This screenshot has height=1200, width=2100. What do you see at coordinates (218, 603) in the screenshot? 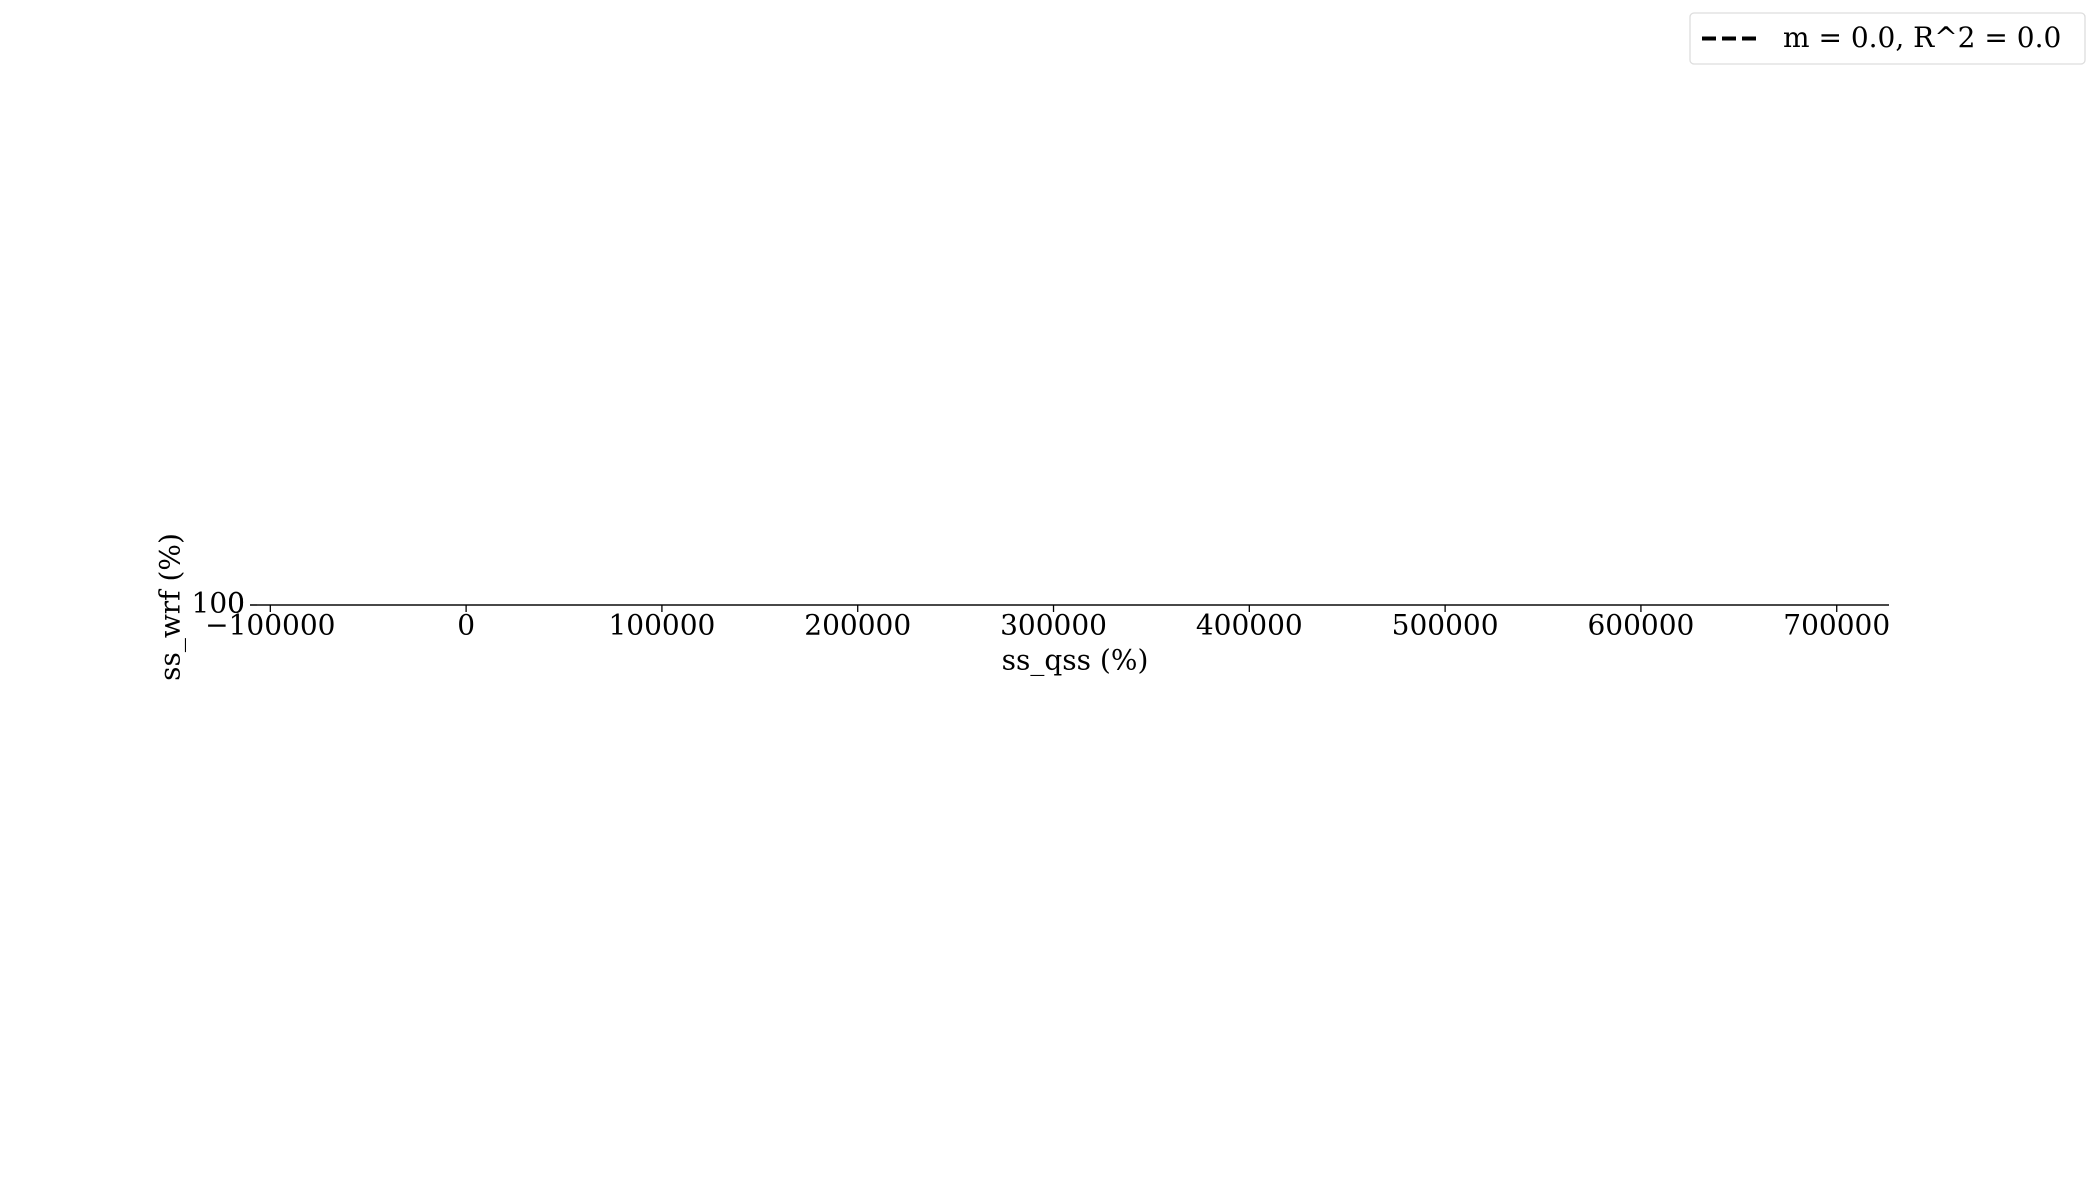
I see `y-tick-label: 100` at bounding box center [218, 603].